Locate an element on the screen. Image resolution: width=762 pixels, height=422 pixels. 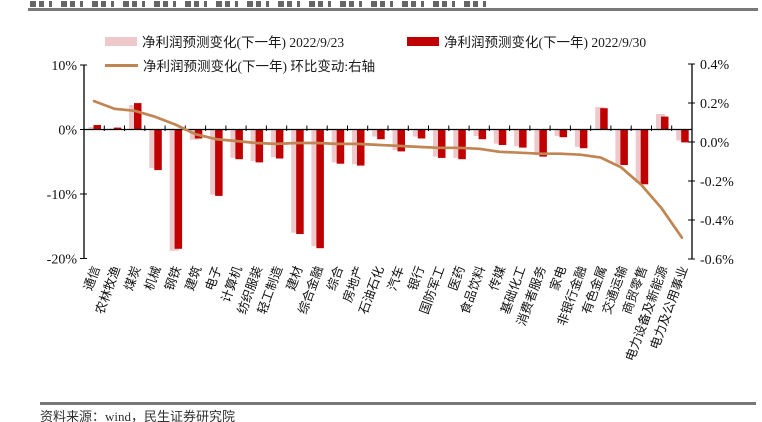
legend-swatch-red is located at coordinates (423, 41).